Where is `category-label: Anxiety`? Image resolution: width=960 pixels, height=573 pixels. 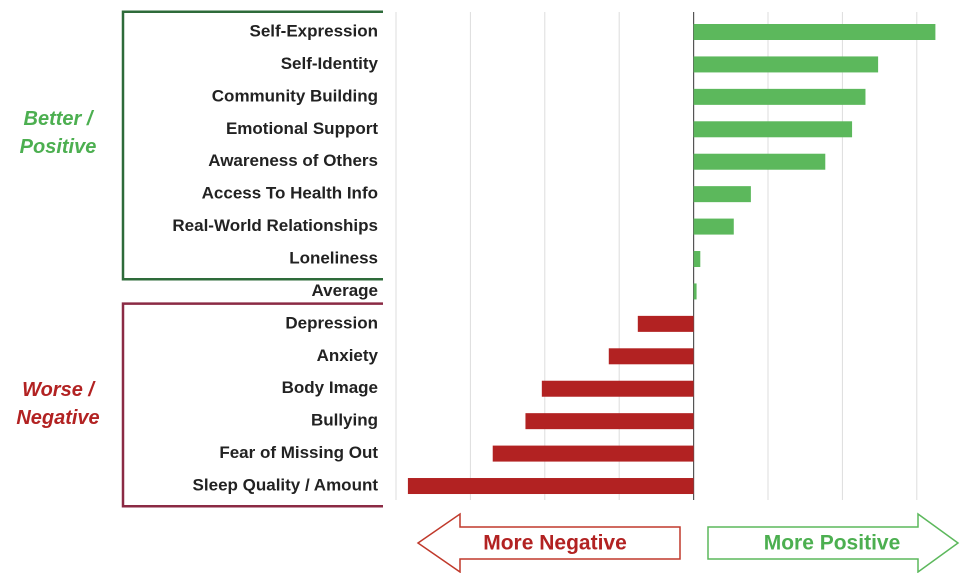 category-label: Anxiety is located at coordinates (348, 355).